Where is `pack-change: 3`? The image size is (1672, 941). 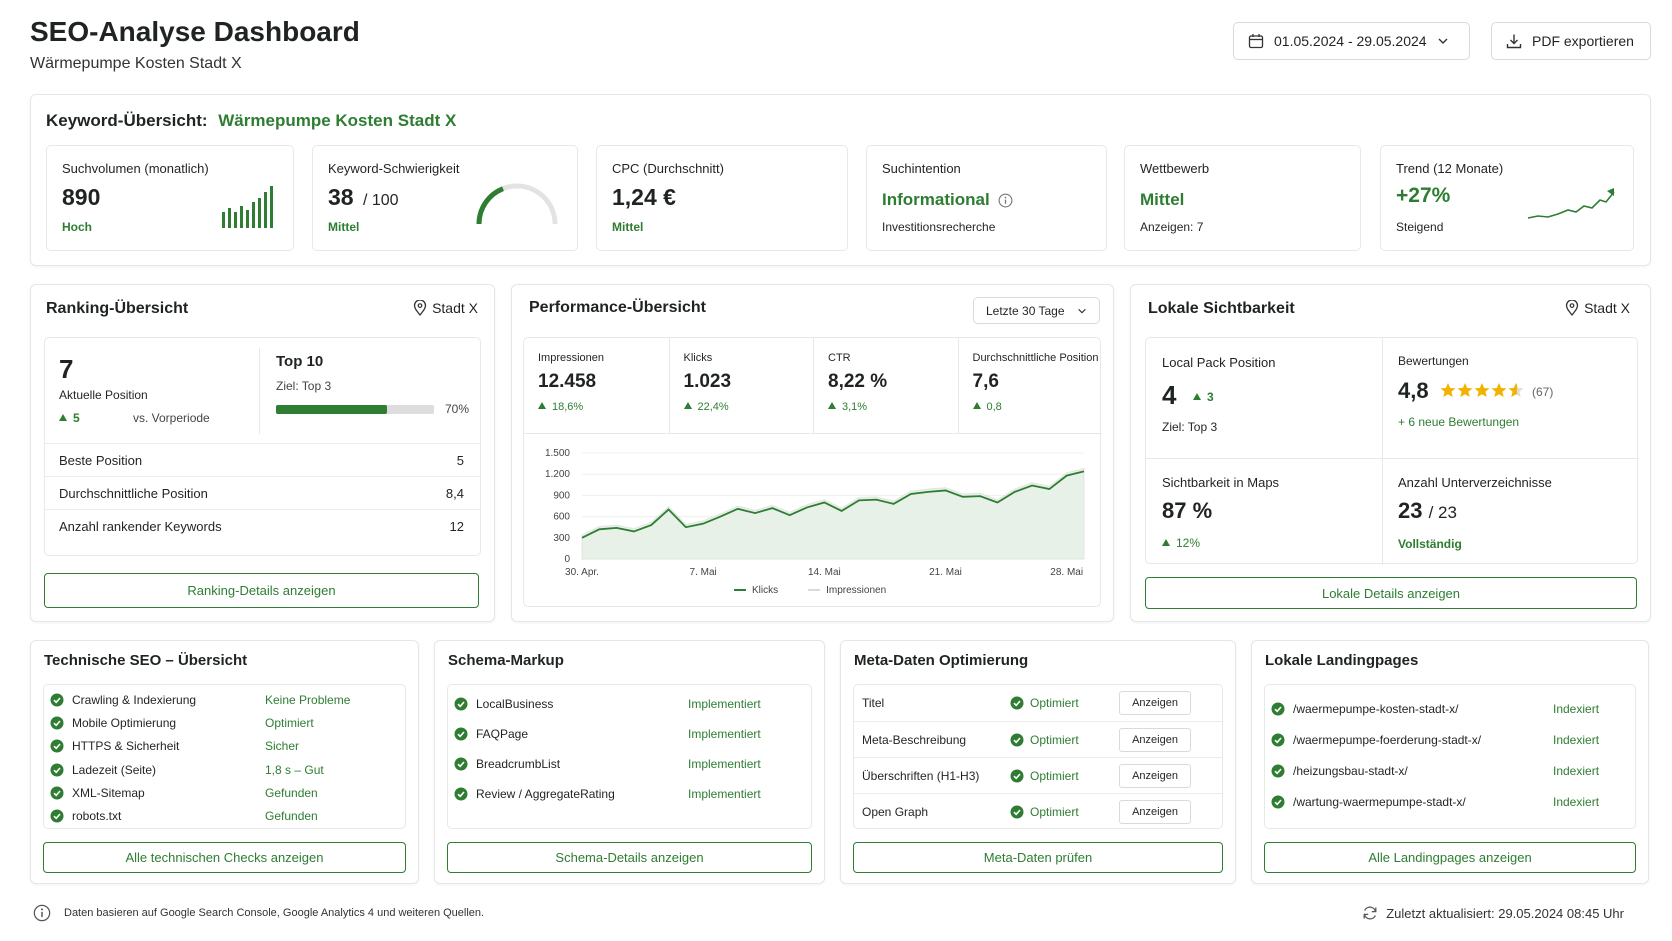
pack-change: 3 is located at coordinates (1203, 397).